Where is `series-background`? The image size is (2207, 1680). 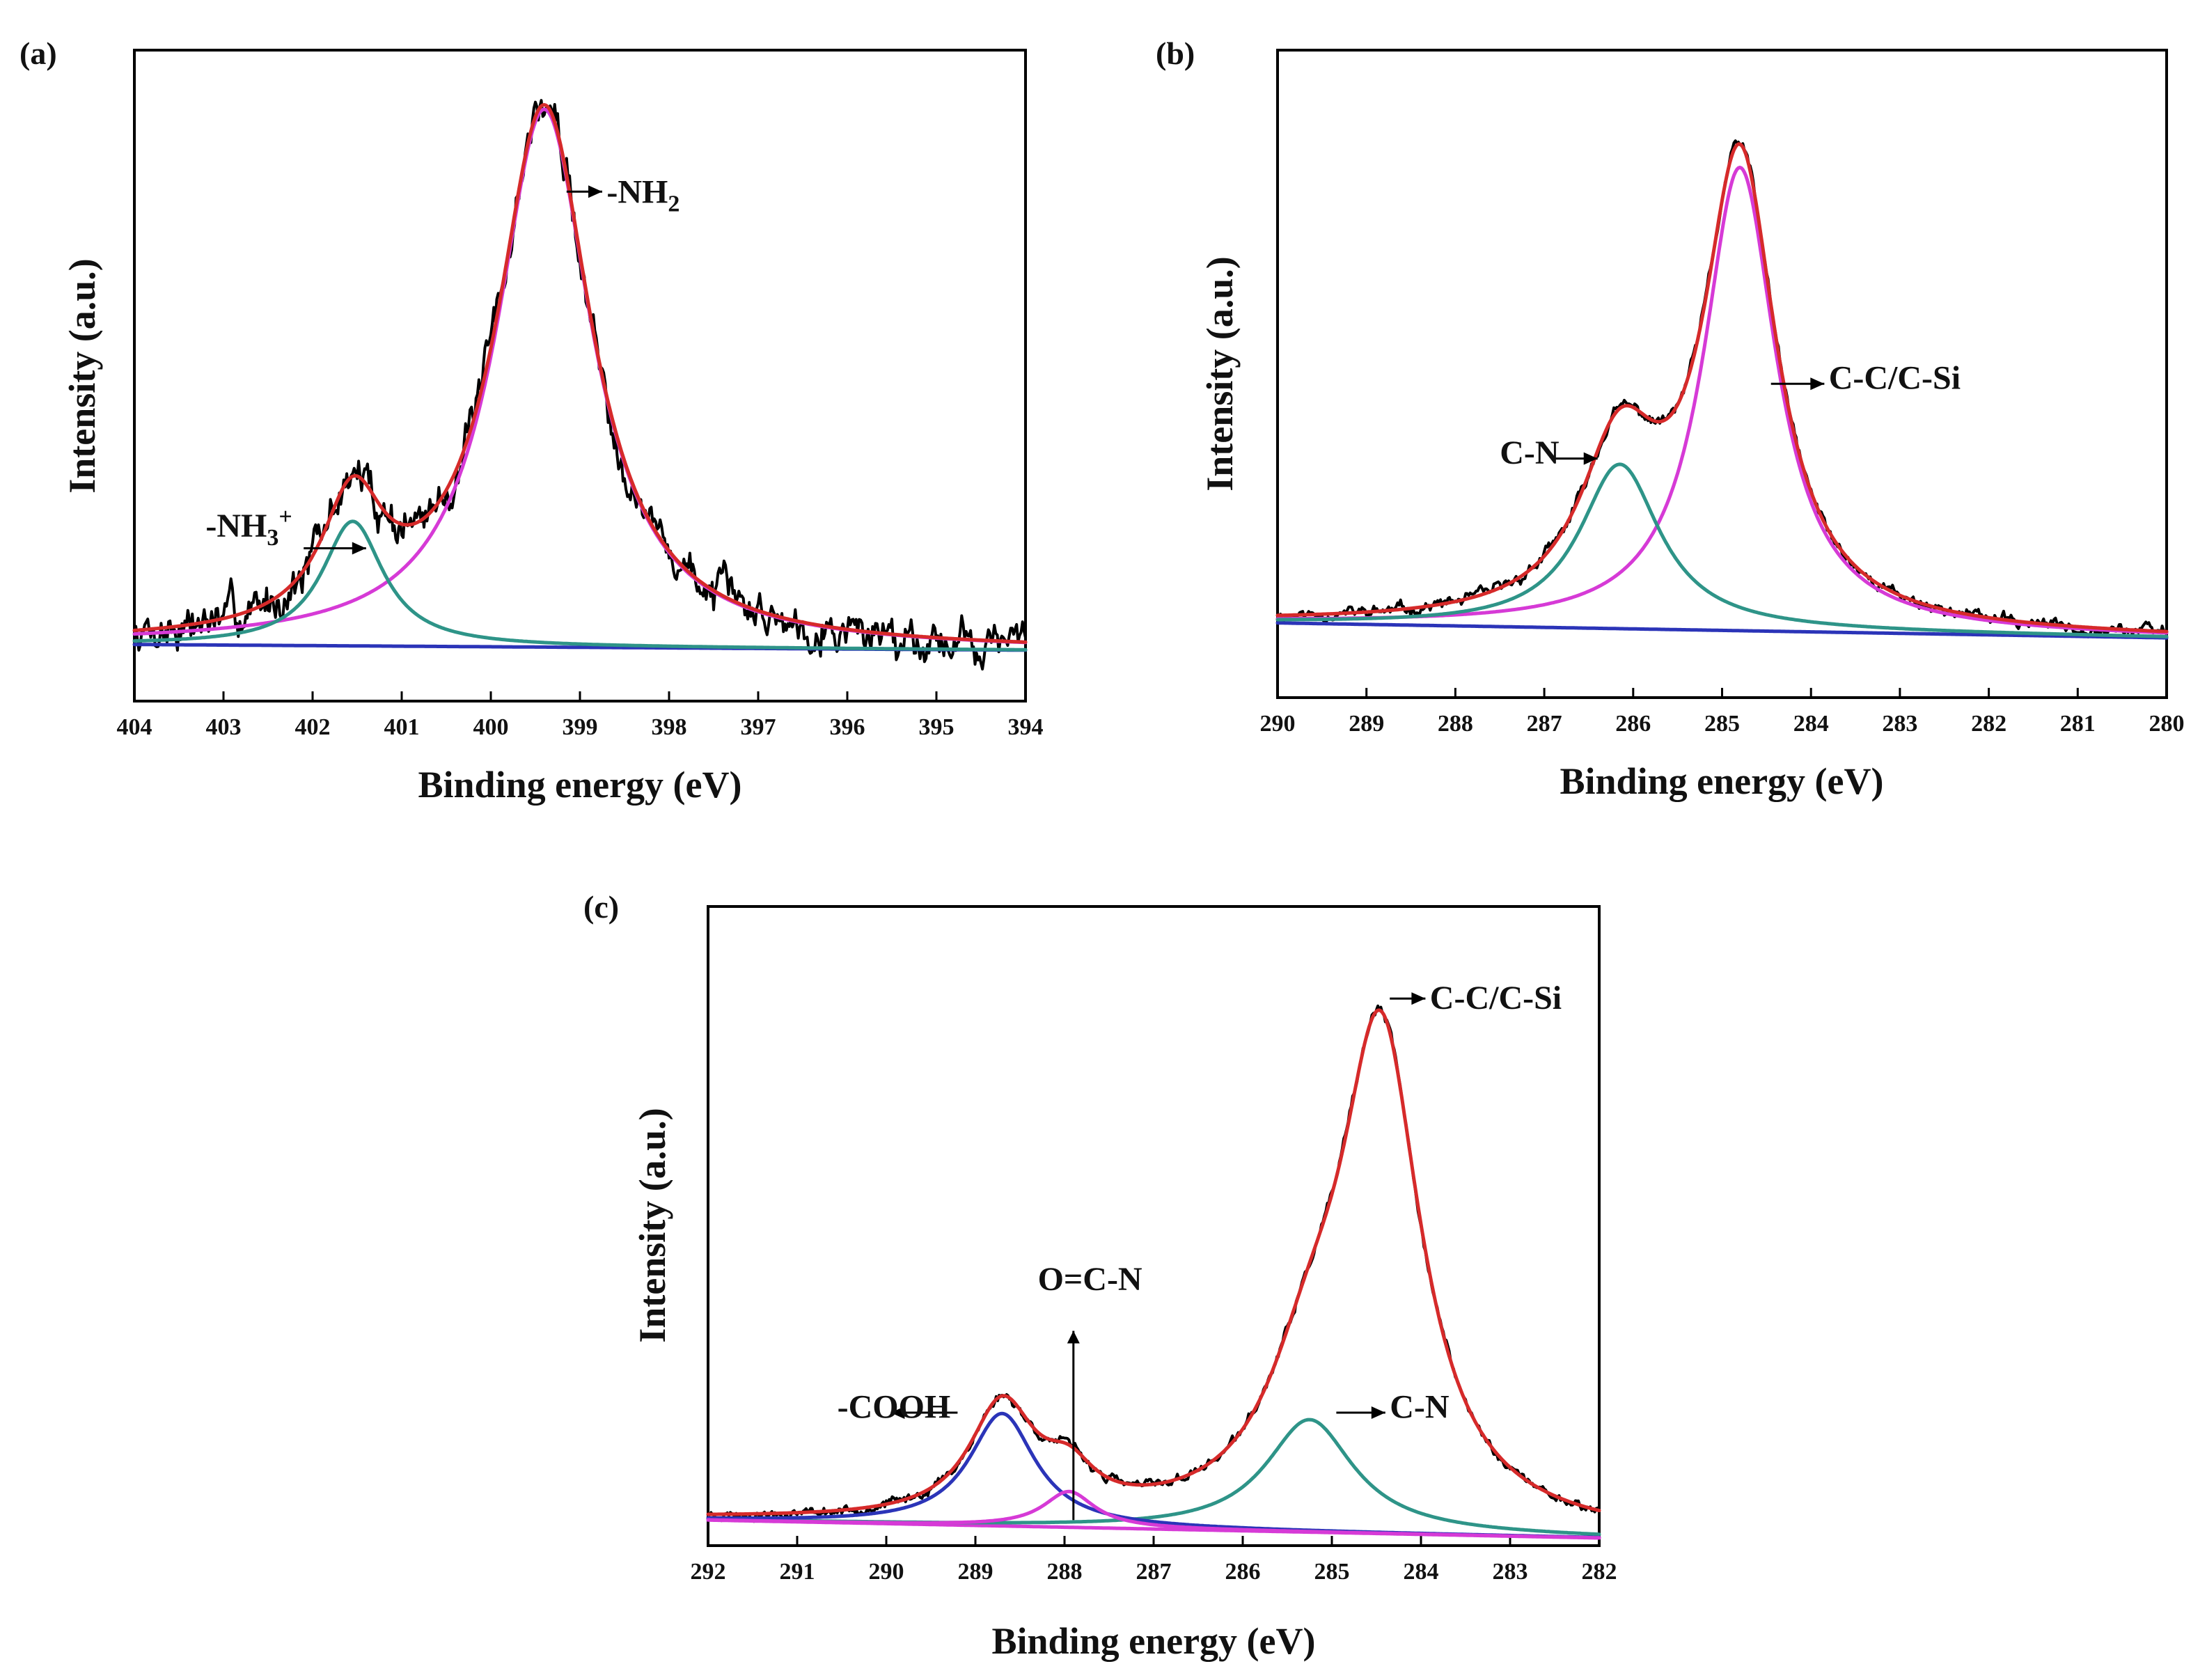
series-background is located at coordinates (1722, 630).